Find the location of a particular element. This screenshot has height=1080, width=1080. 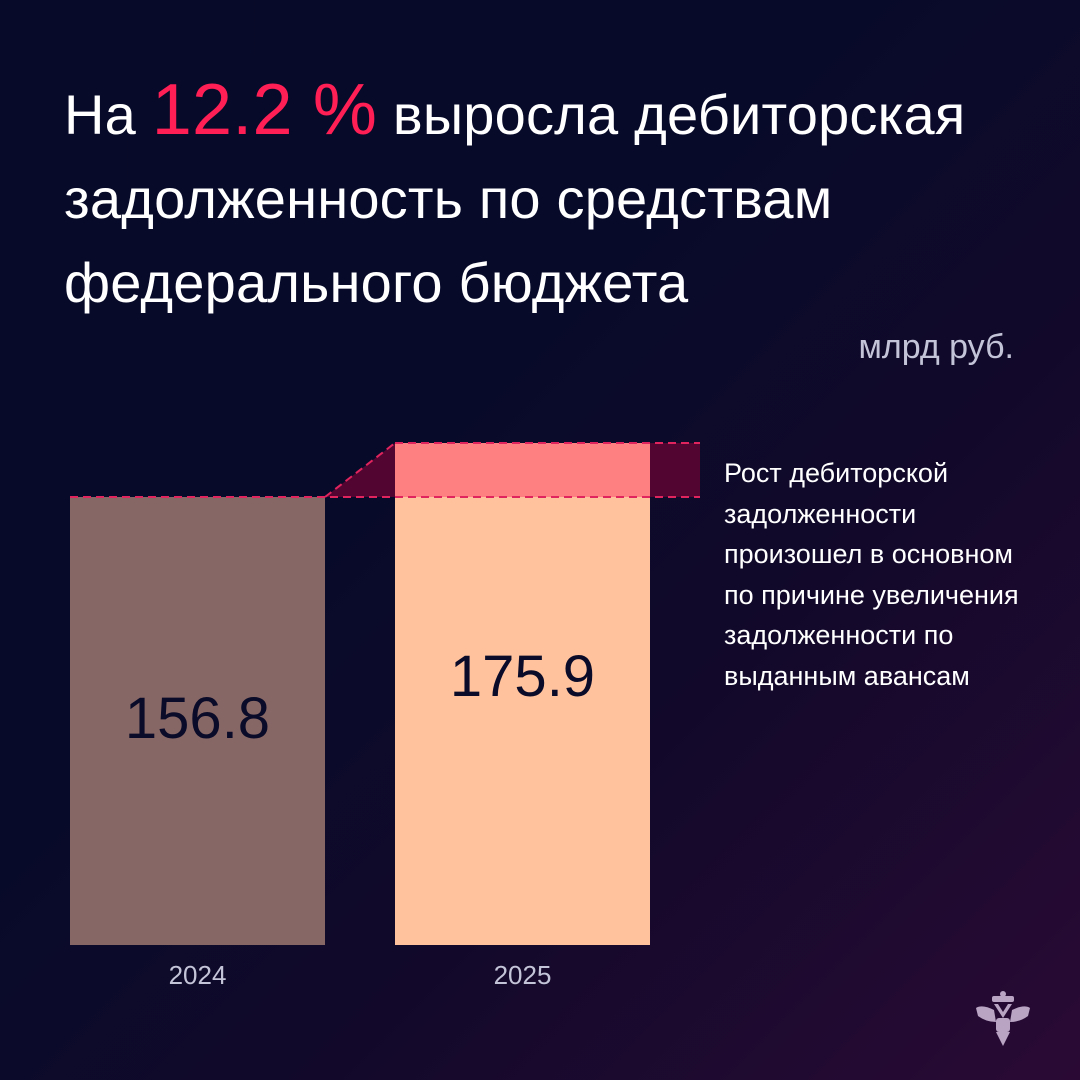

bar-2025: 175.9 is located at coordinates (522, 694).